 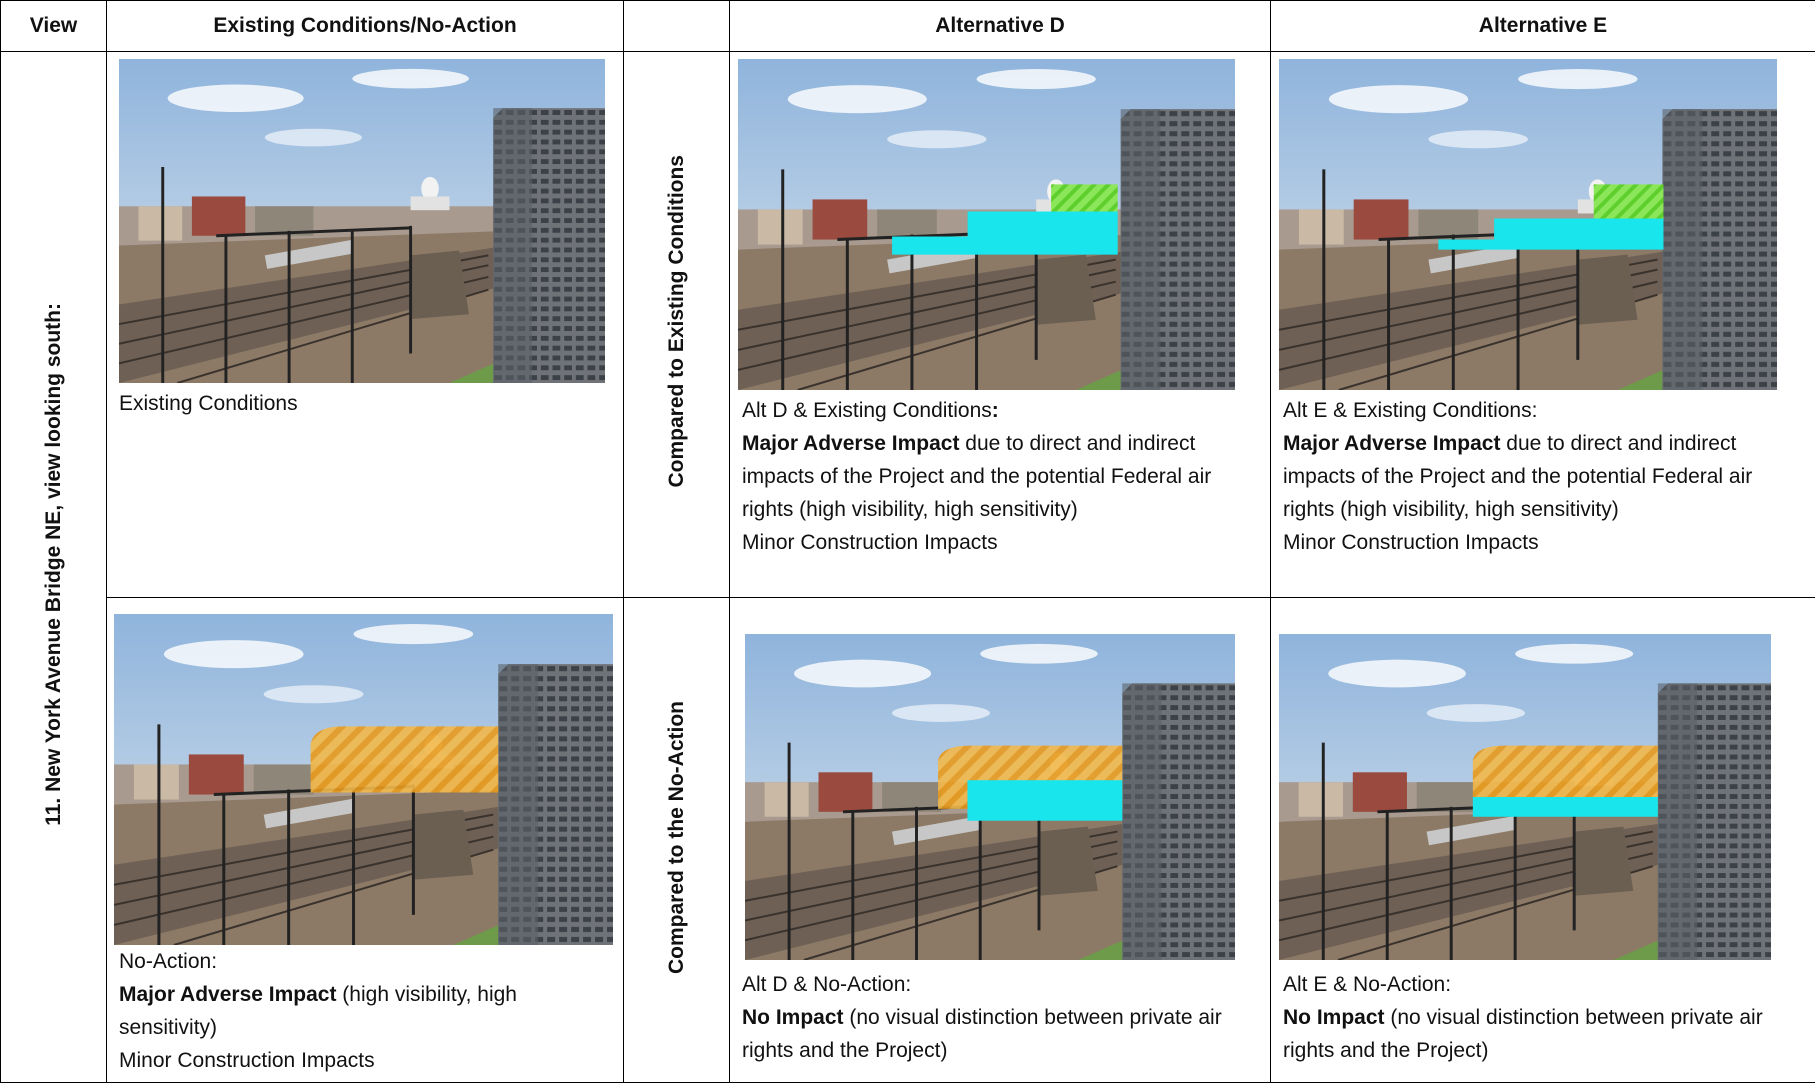 I want to click on comparison-label: Compared to Existing Conditions, so click(x=676, y=321).